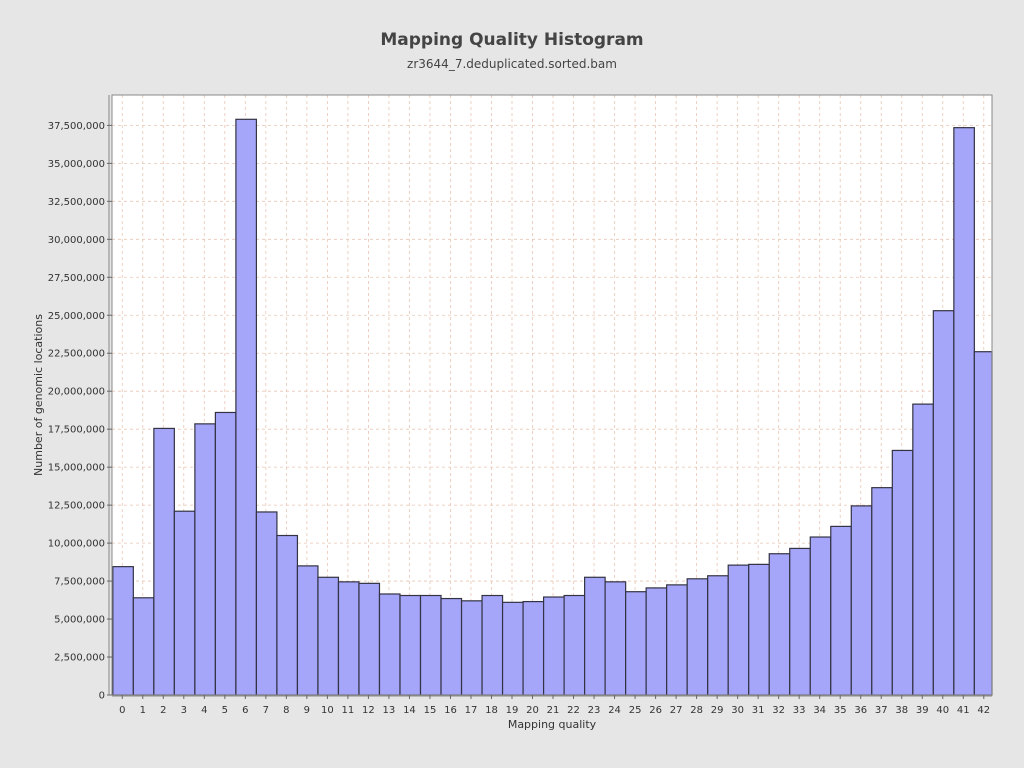  Describe the element at coordinates (492, 645) in the screenshot. I see `bar-q18` at that location.